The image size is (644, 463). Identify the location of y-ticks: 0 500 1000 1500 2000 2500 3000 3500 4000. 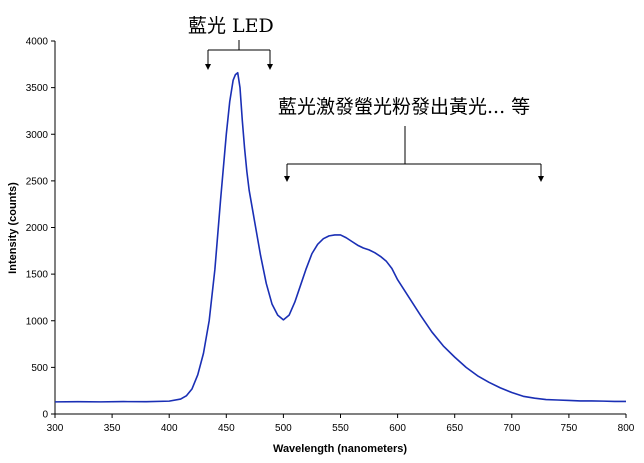
(40, 229).